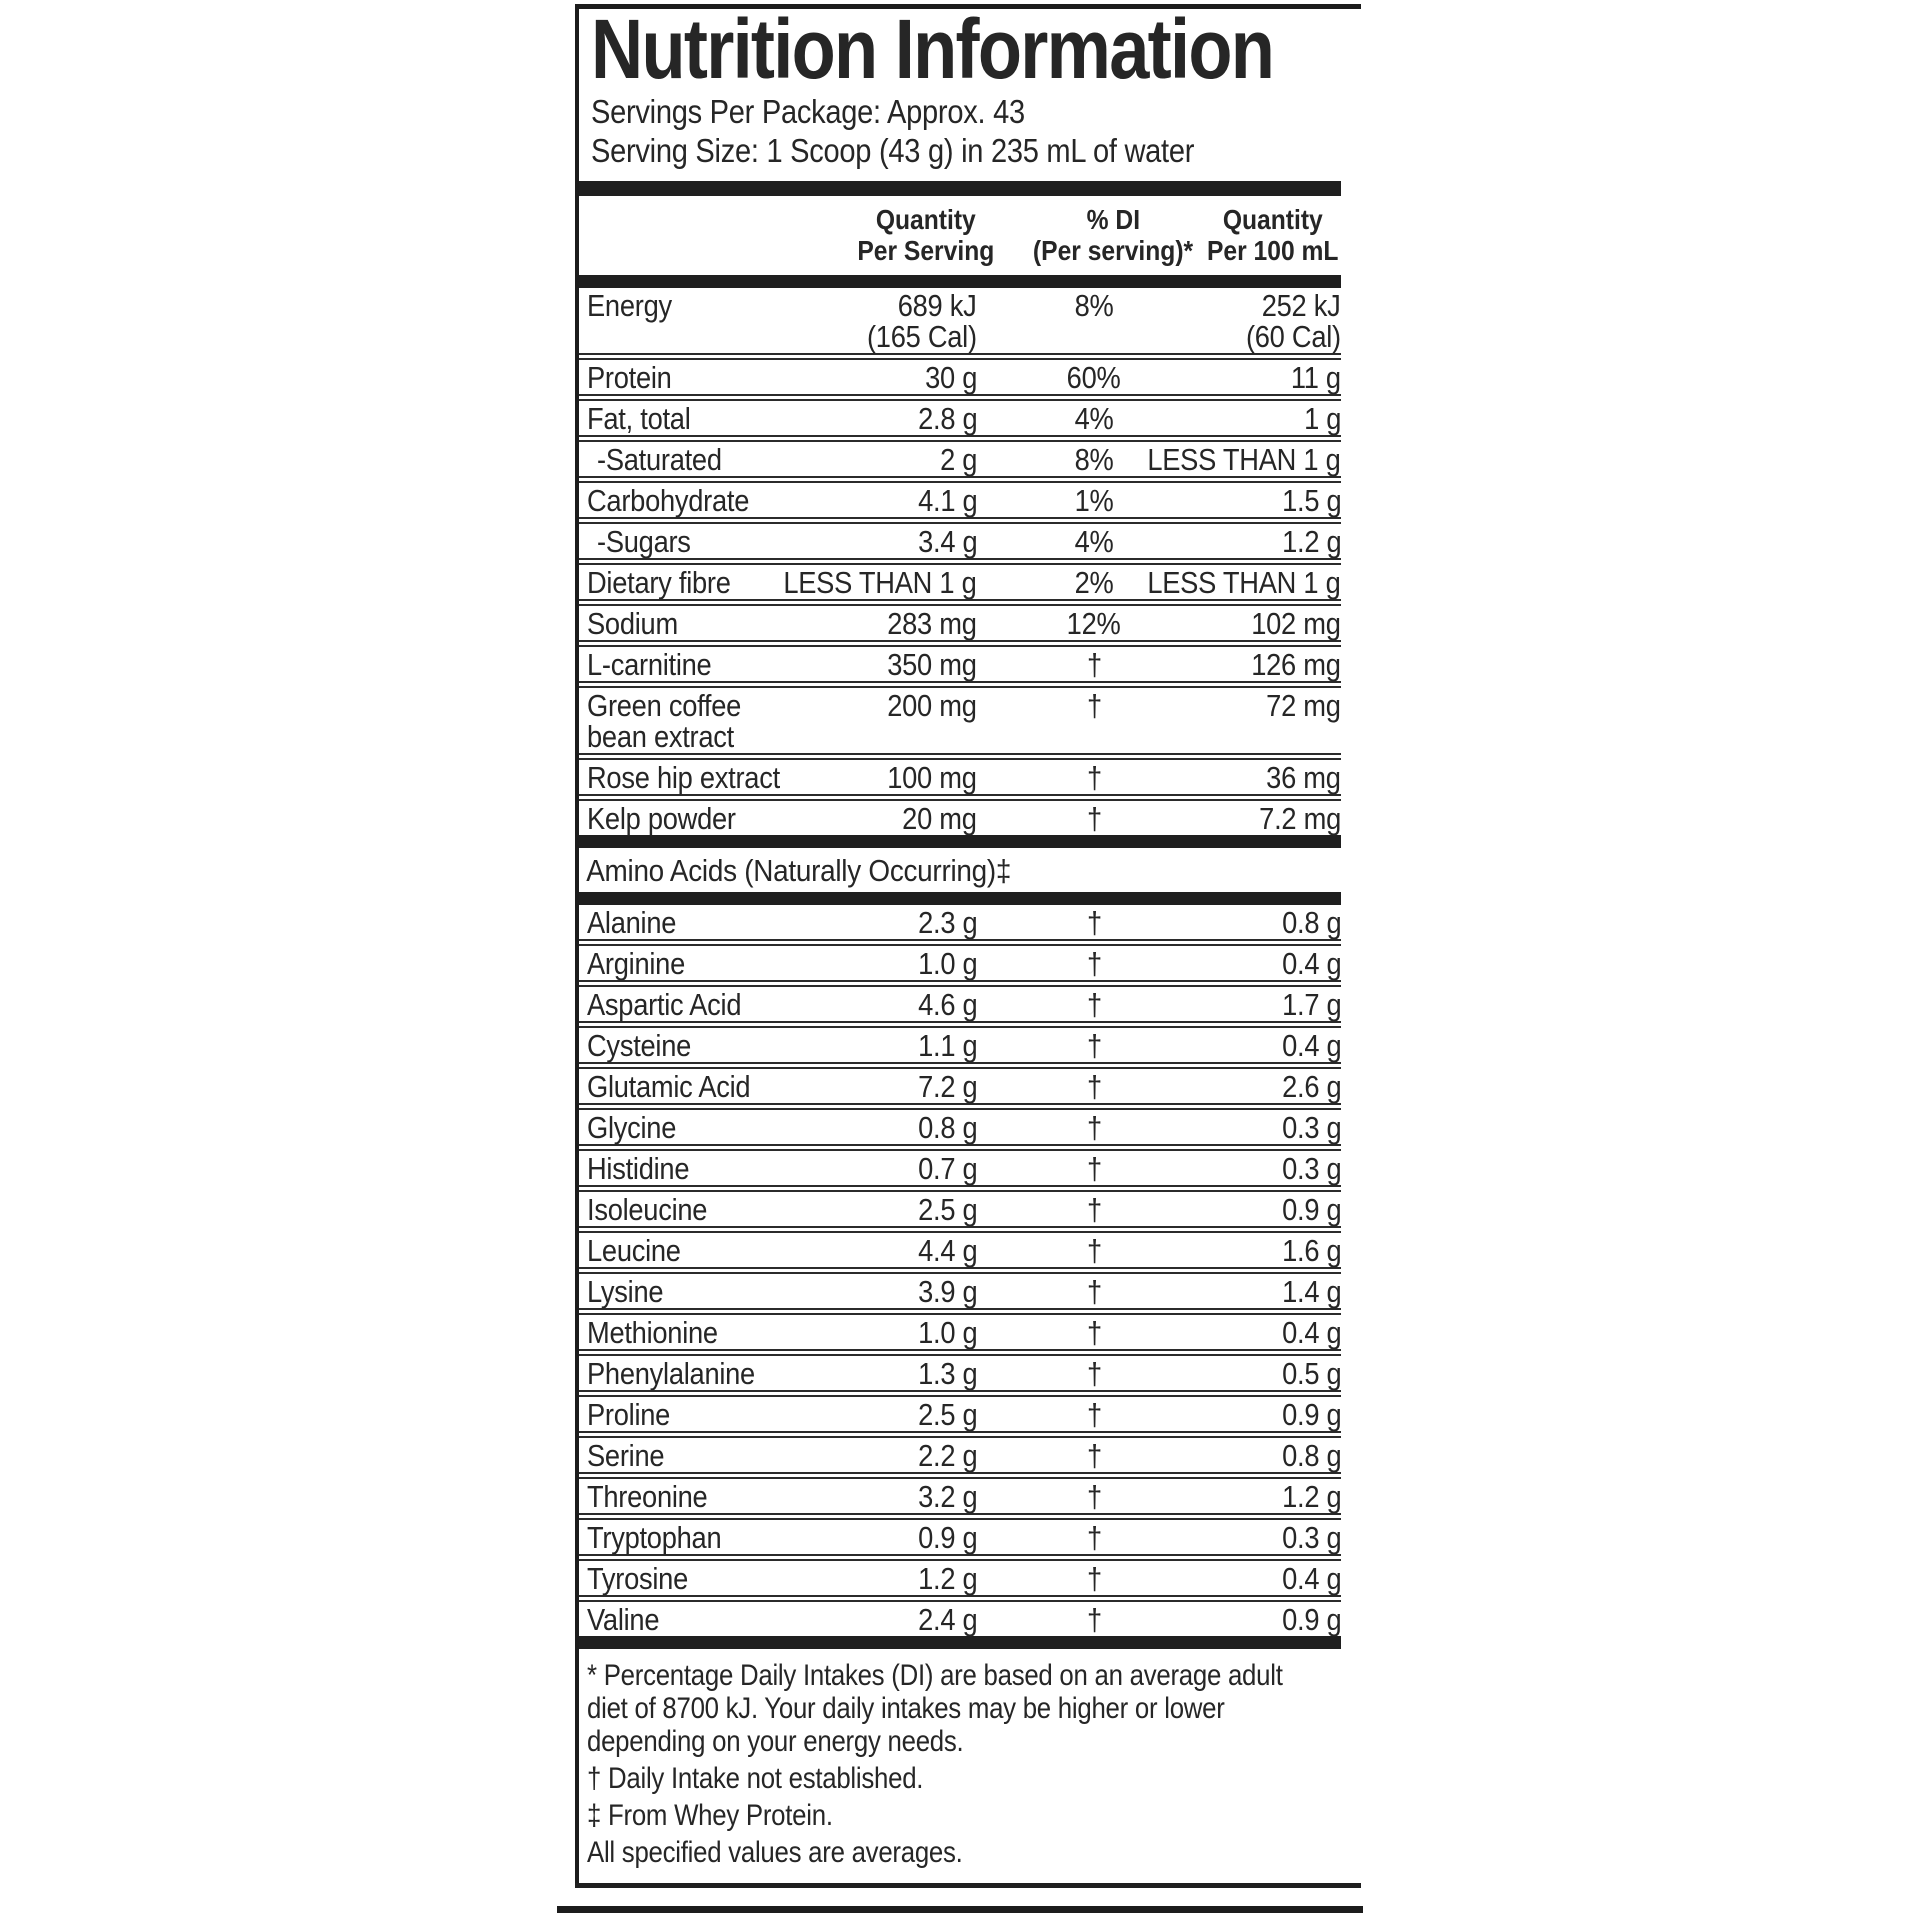  Describe the element at coordinates (960, 959) in the screenshot. I see `table-row: Arginine 1.0 g † 0.4 g` at that location.